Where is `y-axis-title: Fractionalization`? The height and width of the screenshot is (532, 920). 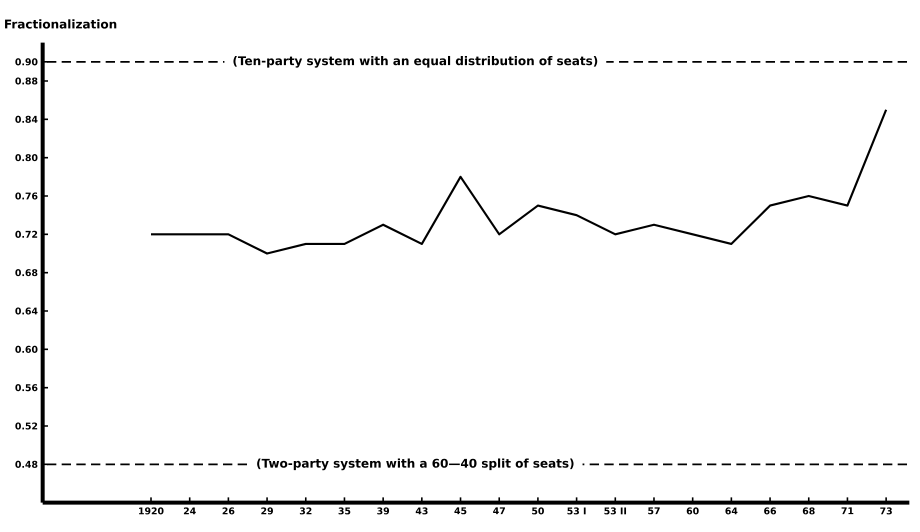 y-axis-title: Fractionalization is located at coordinates (60, 24).